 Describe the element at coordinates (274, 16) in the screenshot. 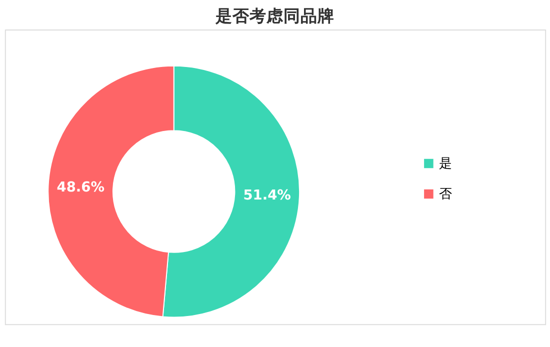

I see `chart-title: 是否考虑同品牌` at that location.